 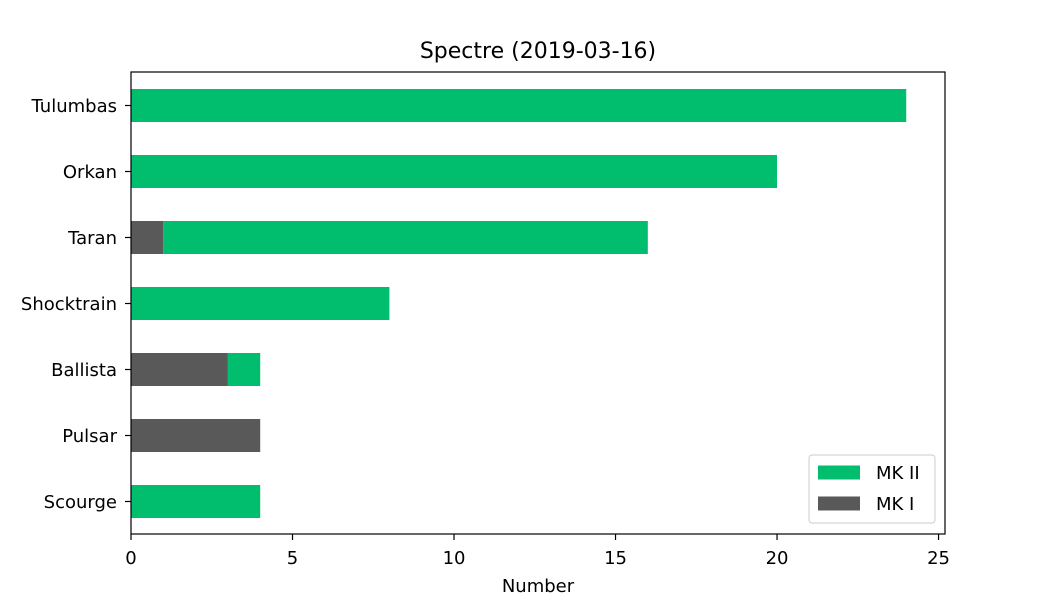 I want to click on x-axis-title: Number, so click(x=538, y=586).